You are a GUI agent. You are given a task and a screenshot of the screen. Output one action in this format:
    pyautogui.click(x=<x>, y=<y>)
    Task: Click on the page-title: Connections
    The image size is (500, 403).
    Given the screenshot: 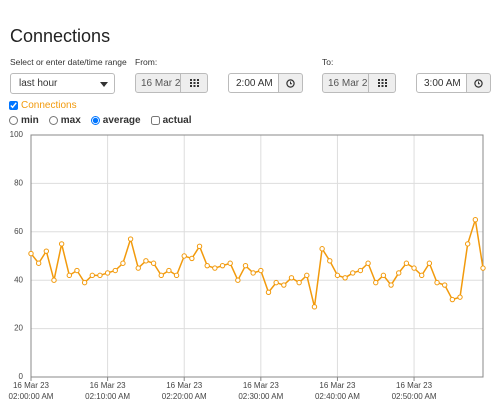 What is the action you would take?
    pyautogui.click(x=60, y=36)
    